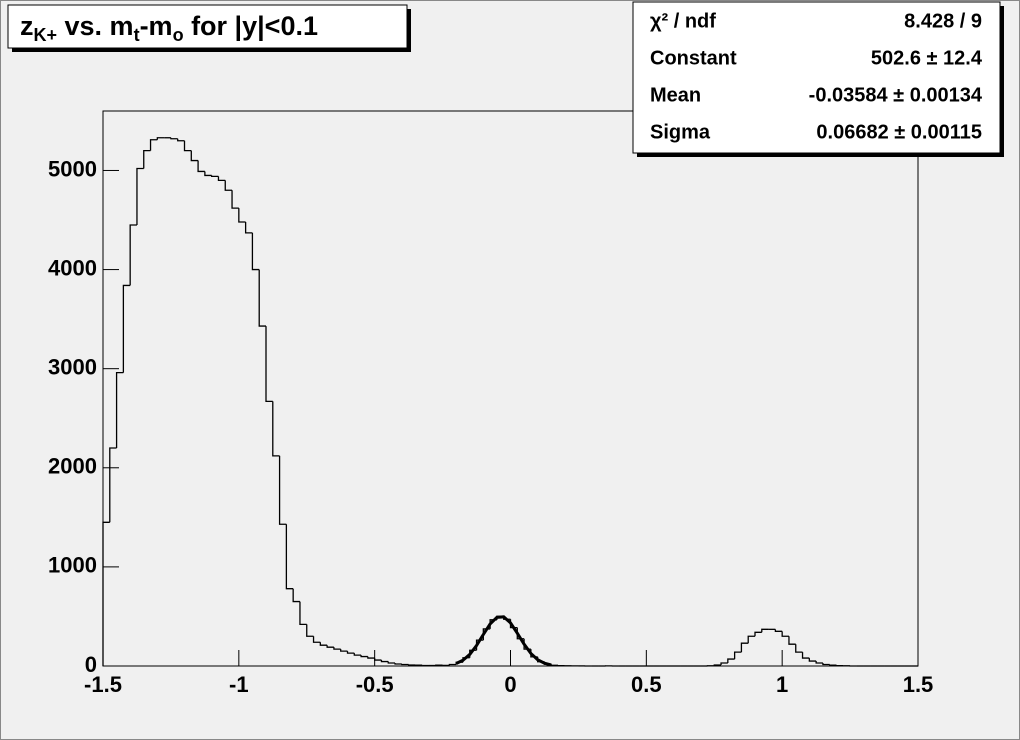 The height and width of the screenshot is (740, 1020). Describe the element at coordinates (646, 684) in the screenshot. I see `x-tick-label: 0.5` at that location.